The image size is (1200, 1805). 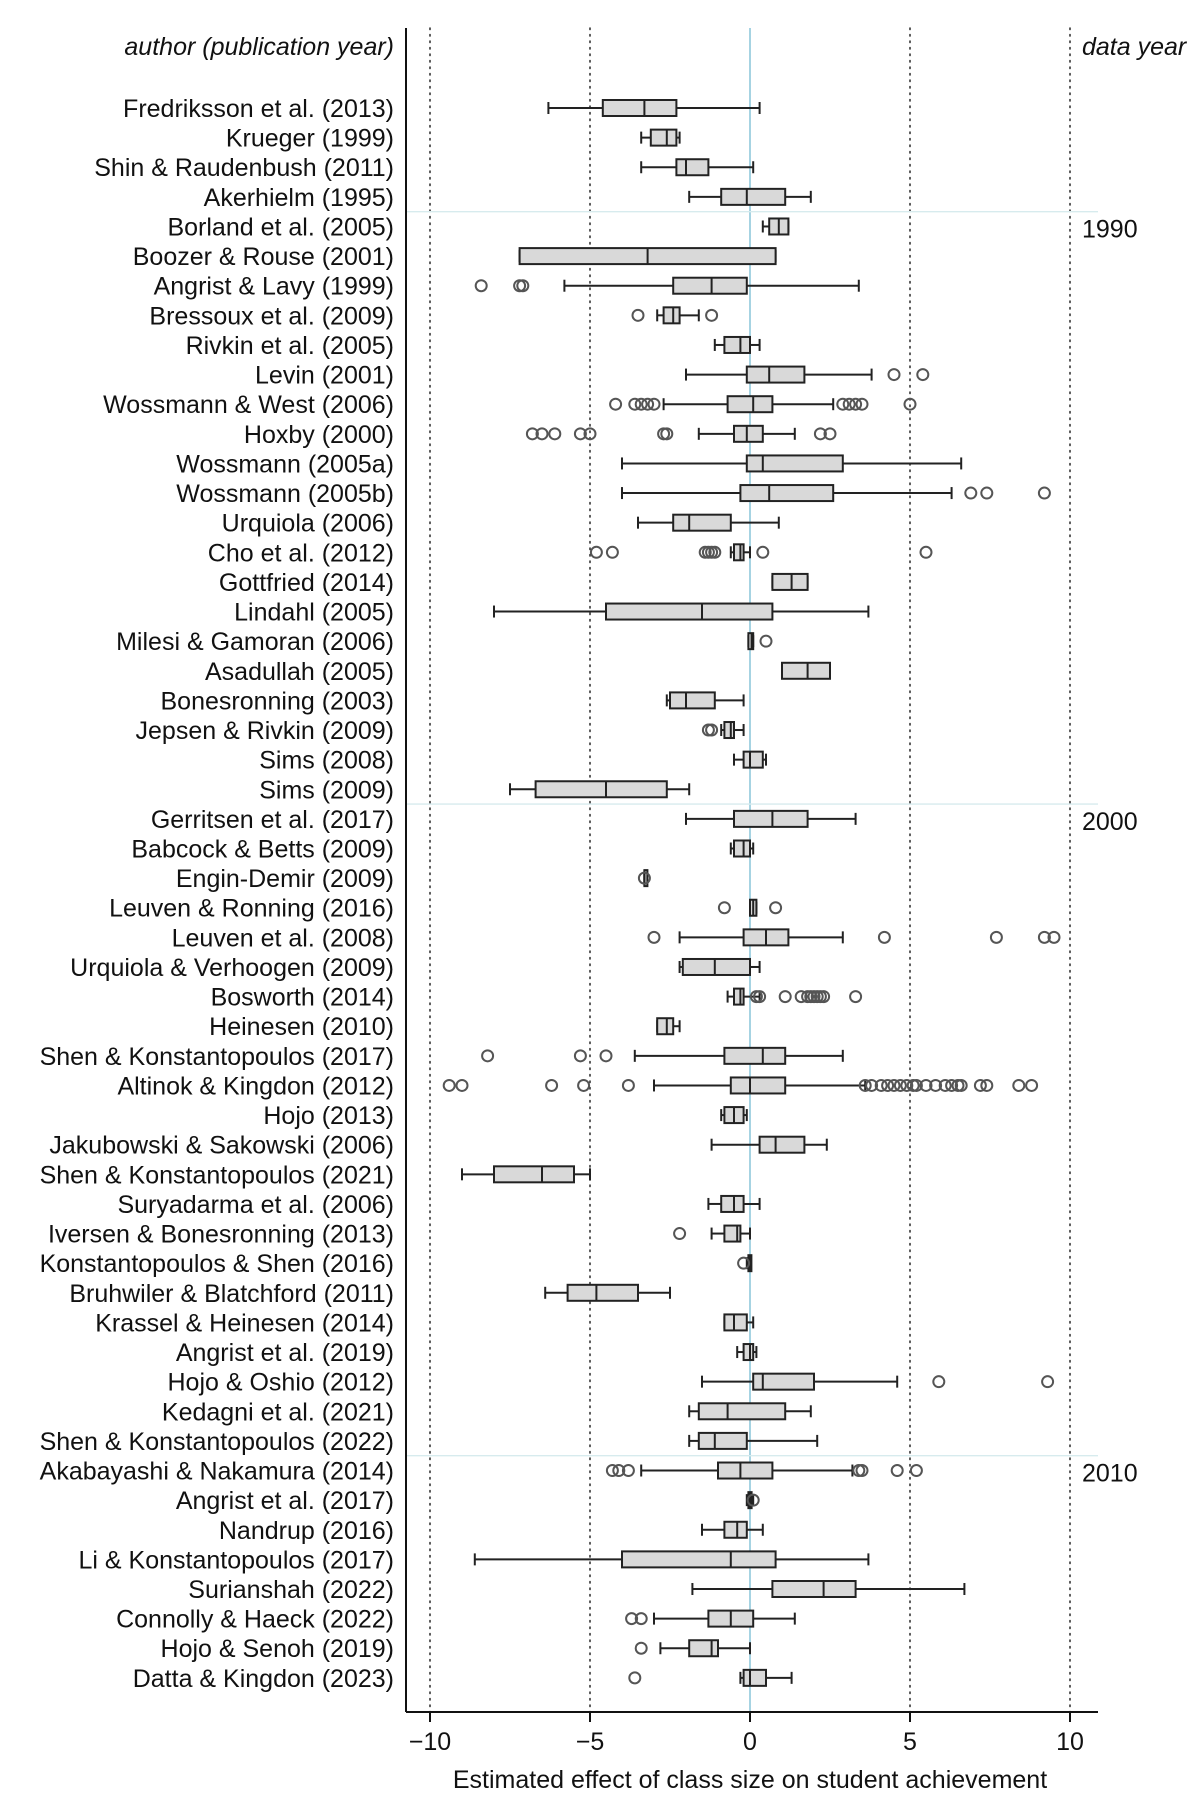 What do you see at coordinates (263, 1679) in the screenshot?
I see `study-label: Datta & Kingdon (2023)` at bounding box center [263, 1679].